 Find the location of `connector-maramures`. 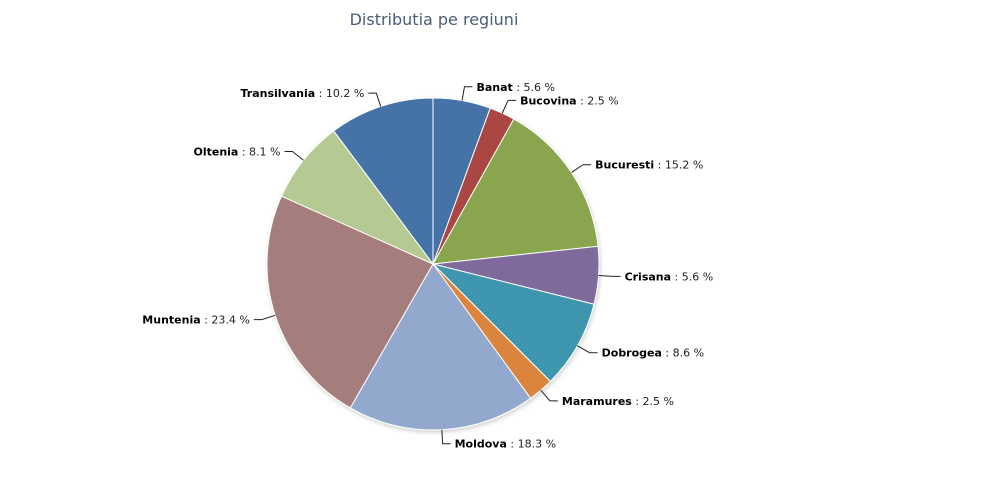

connector-maramures is located at coordinates (549, 395).